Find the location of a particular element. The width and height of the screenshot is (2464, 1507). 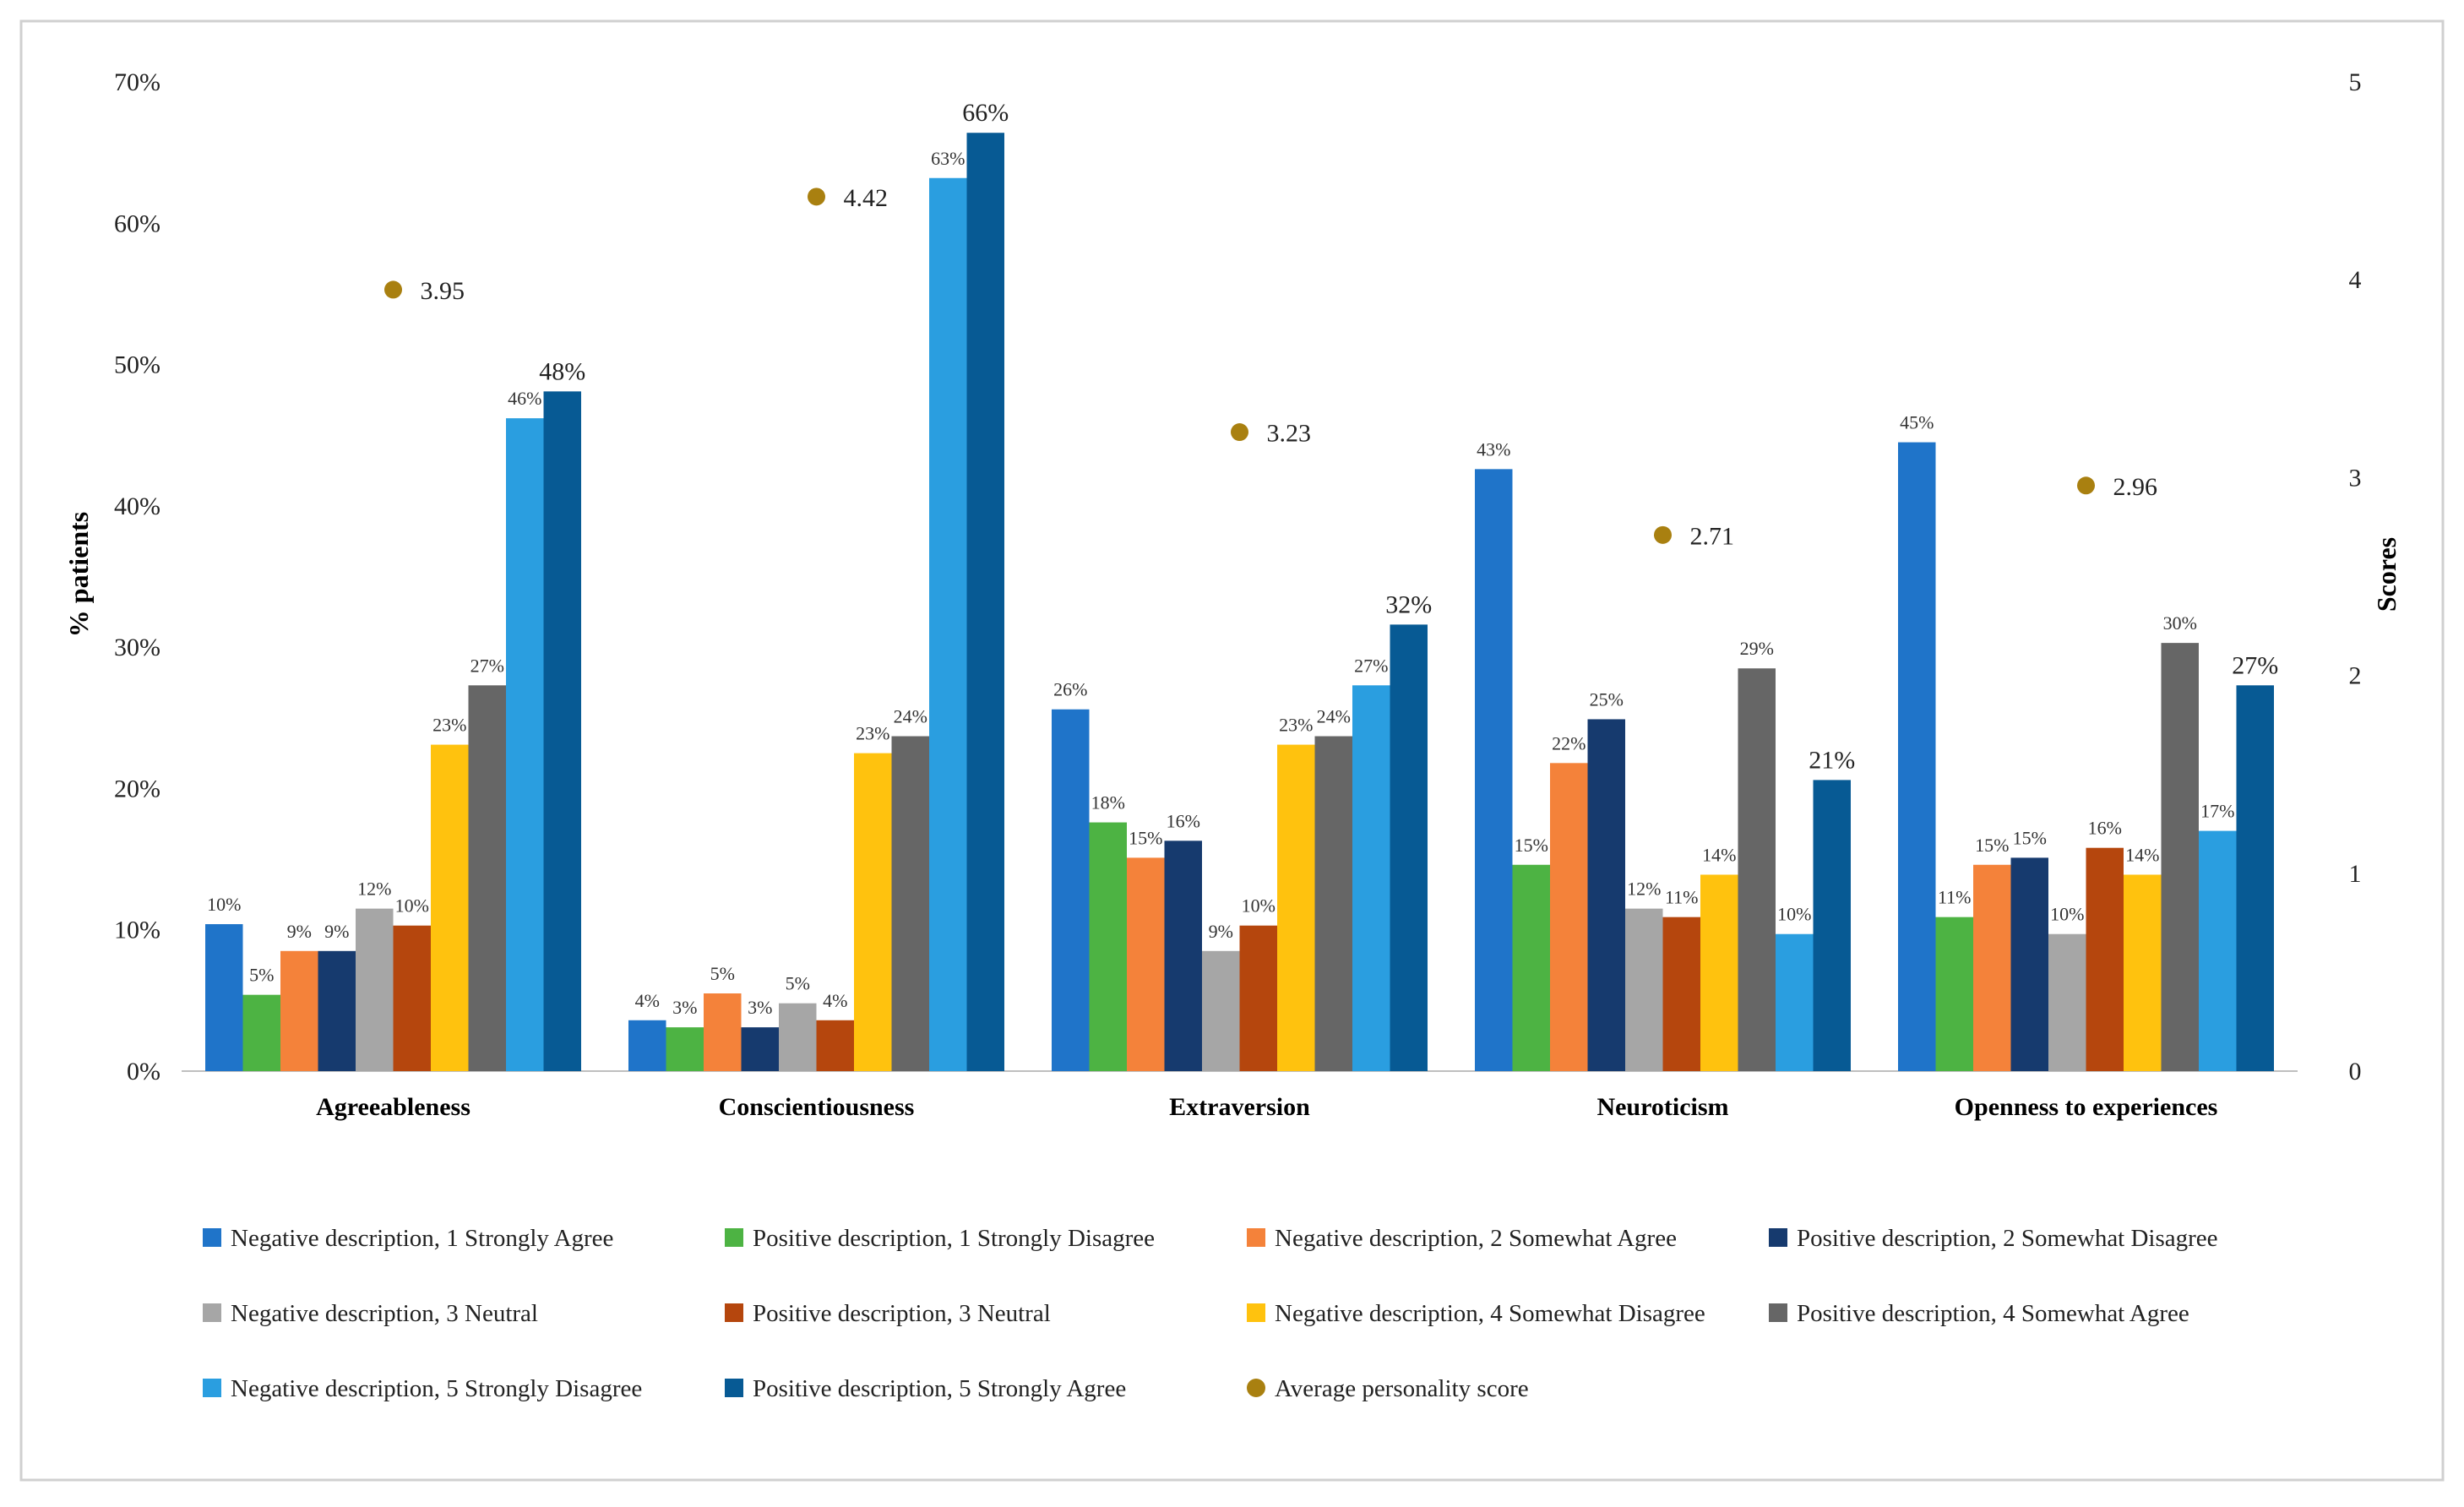

x-category-label: Agreeableness is located at coordinates (393, 1107).